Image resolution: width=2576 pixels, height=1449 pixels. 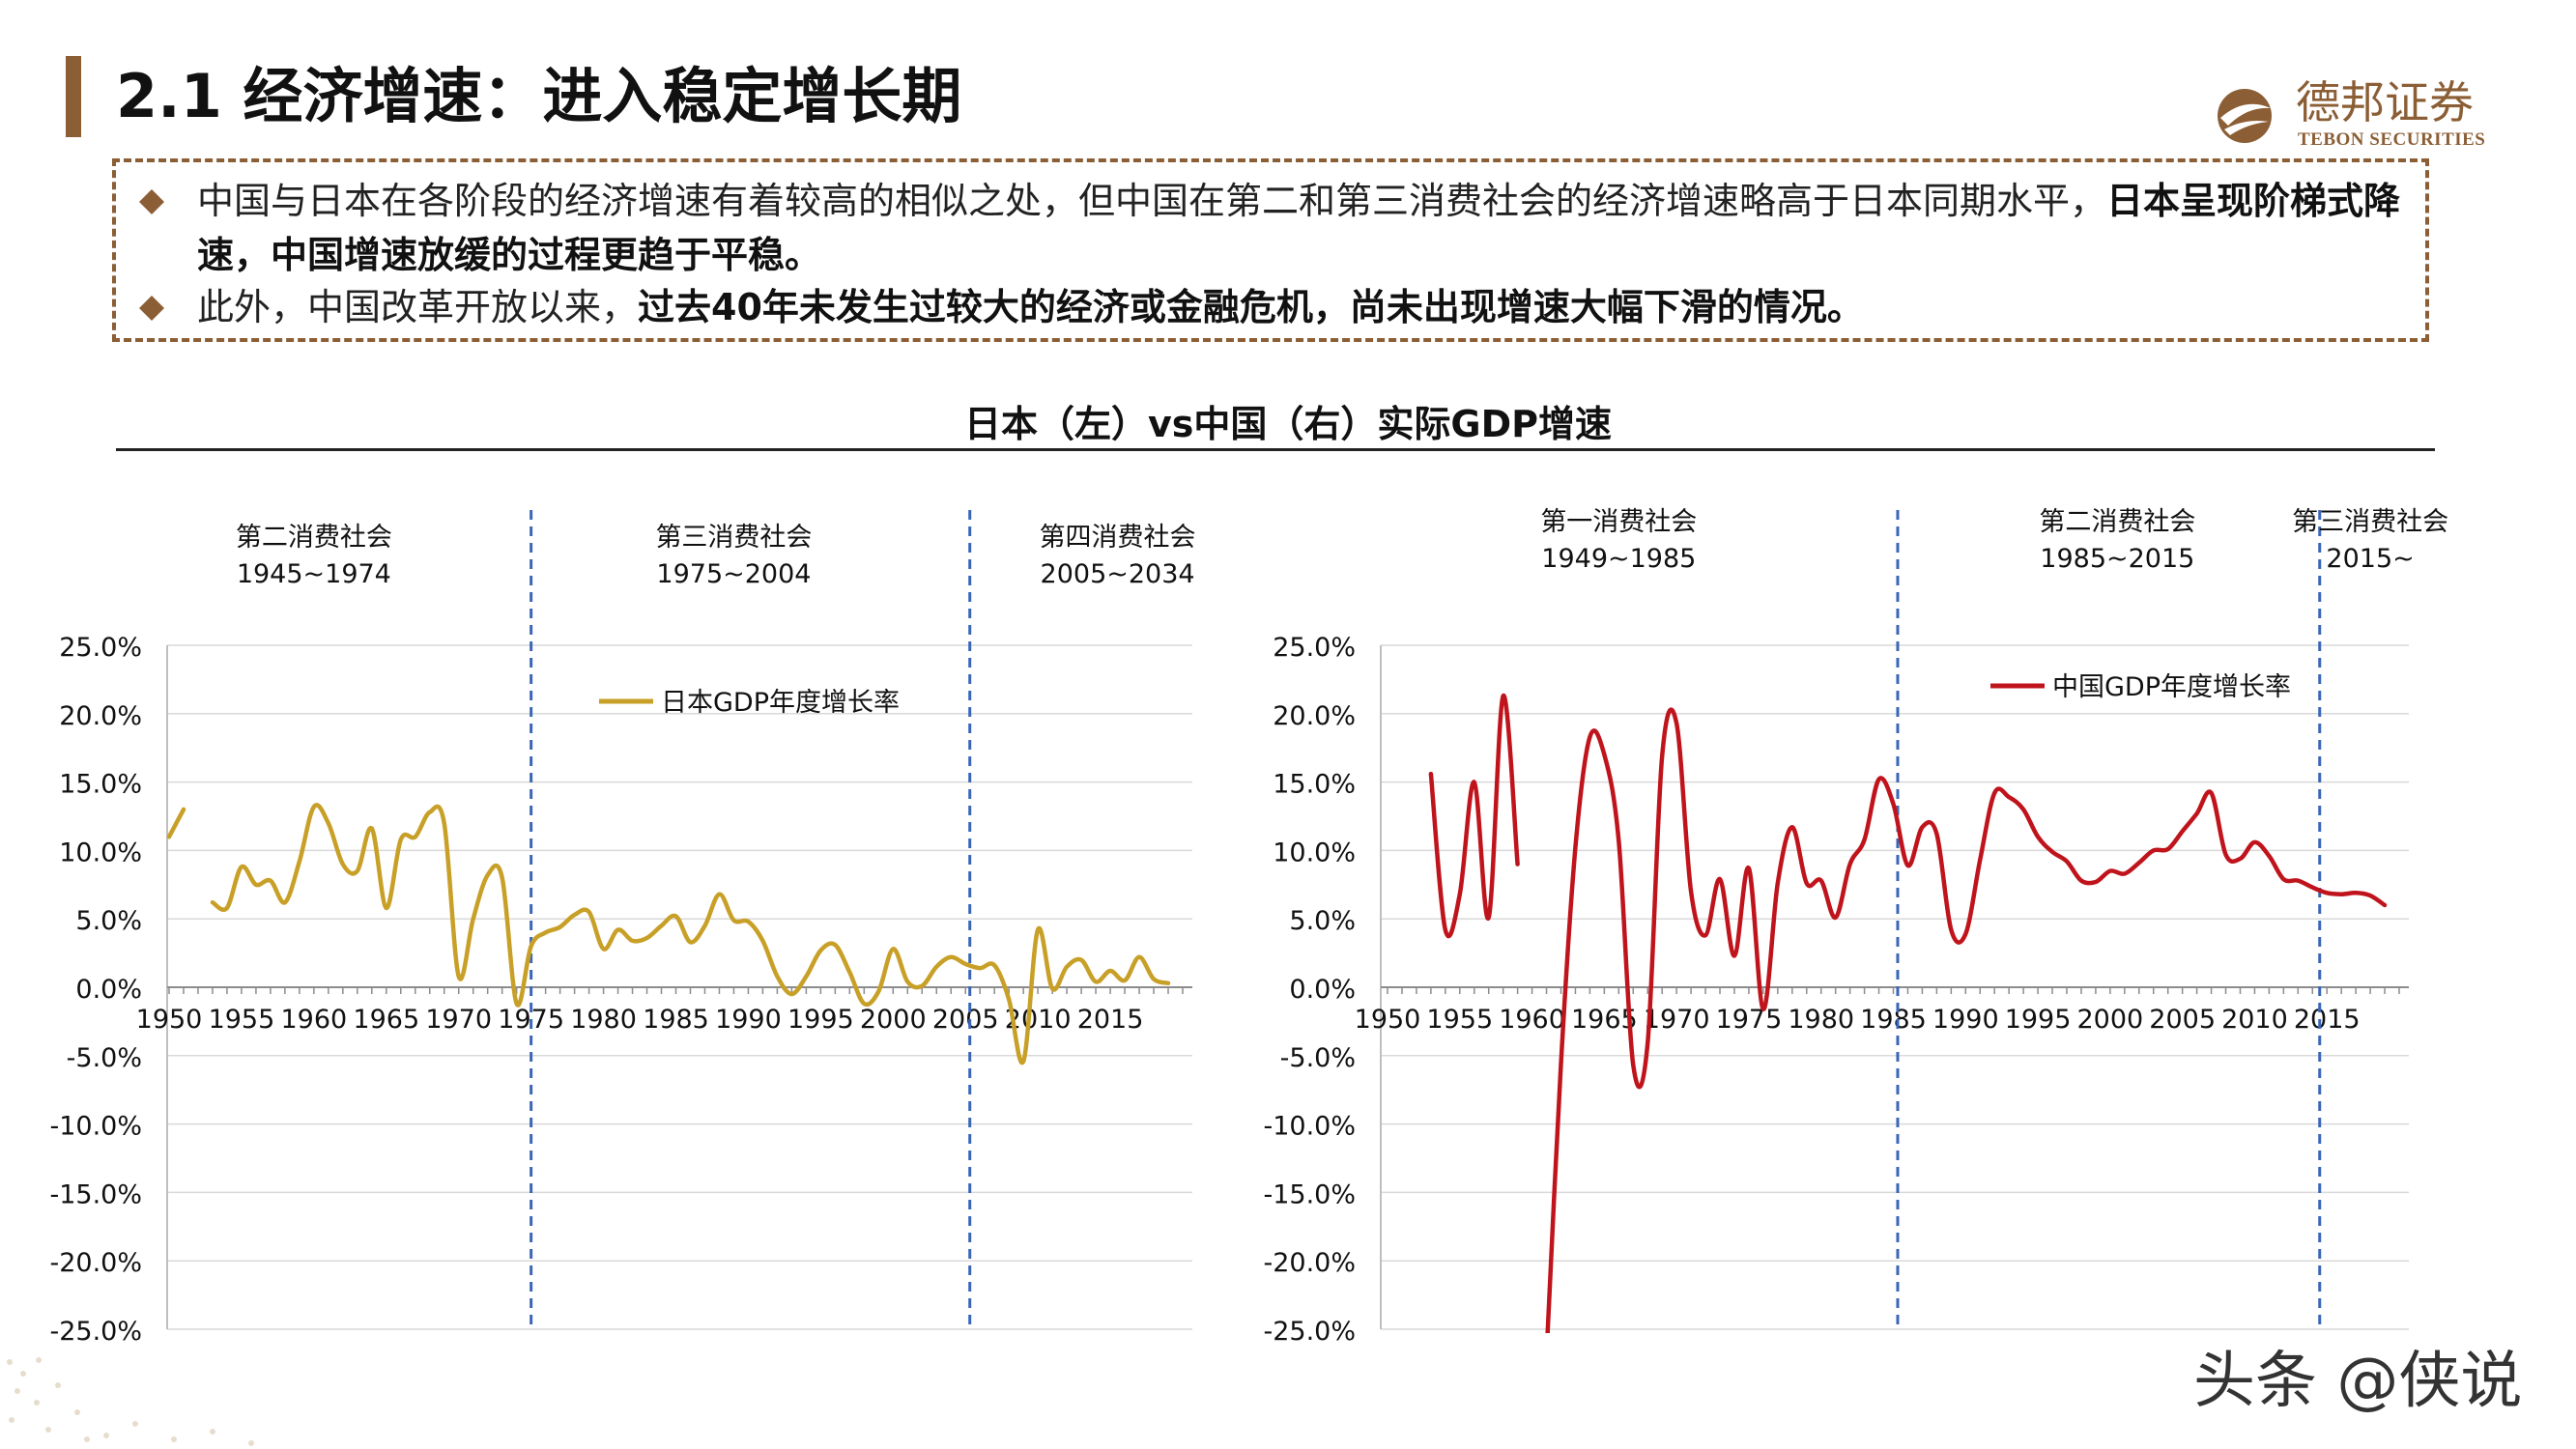 What do you see at coordinates (74, 96) in the screenshot?
I see `title-accent-bar` at bounding box center [74, 96].